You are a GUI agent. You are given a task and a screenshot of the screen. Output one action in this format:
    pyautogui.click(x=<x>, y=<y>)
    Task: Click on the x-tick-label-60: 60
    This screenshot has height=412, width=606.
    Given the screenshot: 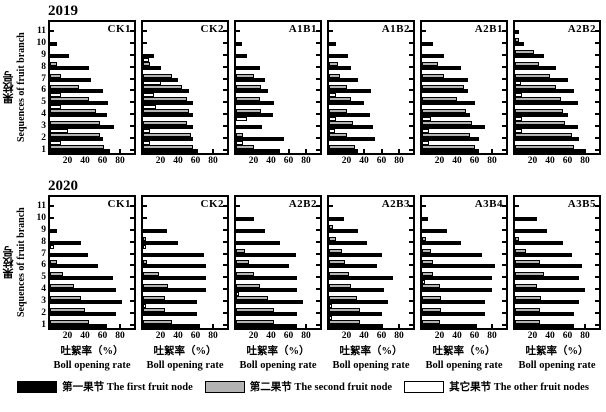 What is the action you would take?
    pyautogui.click(x=195, y=161)
    